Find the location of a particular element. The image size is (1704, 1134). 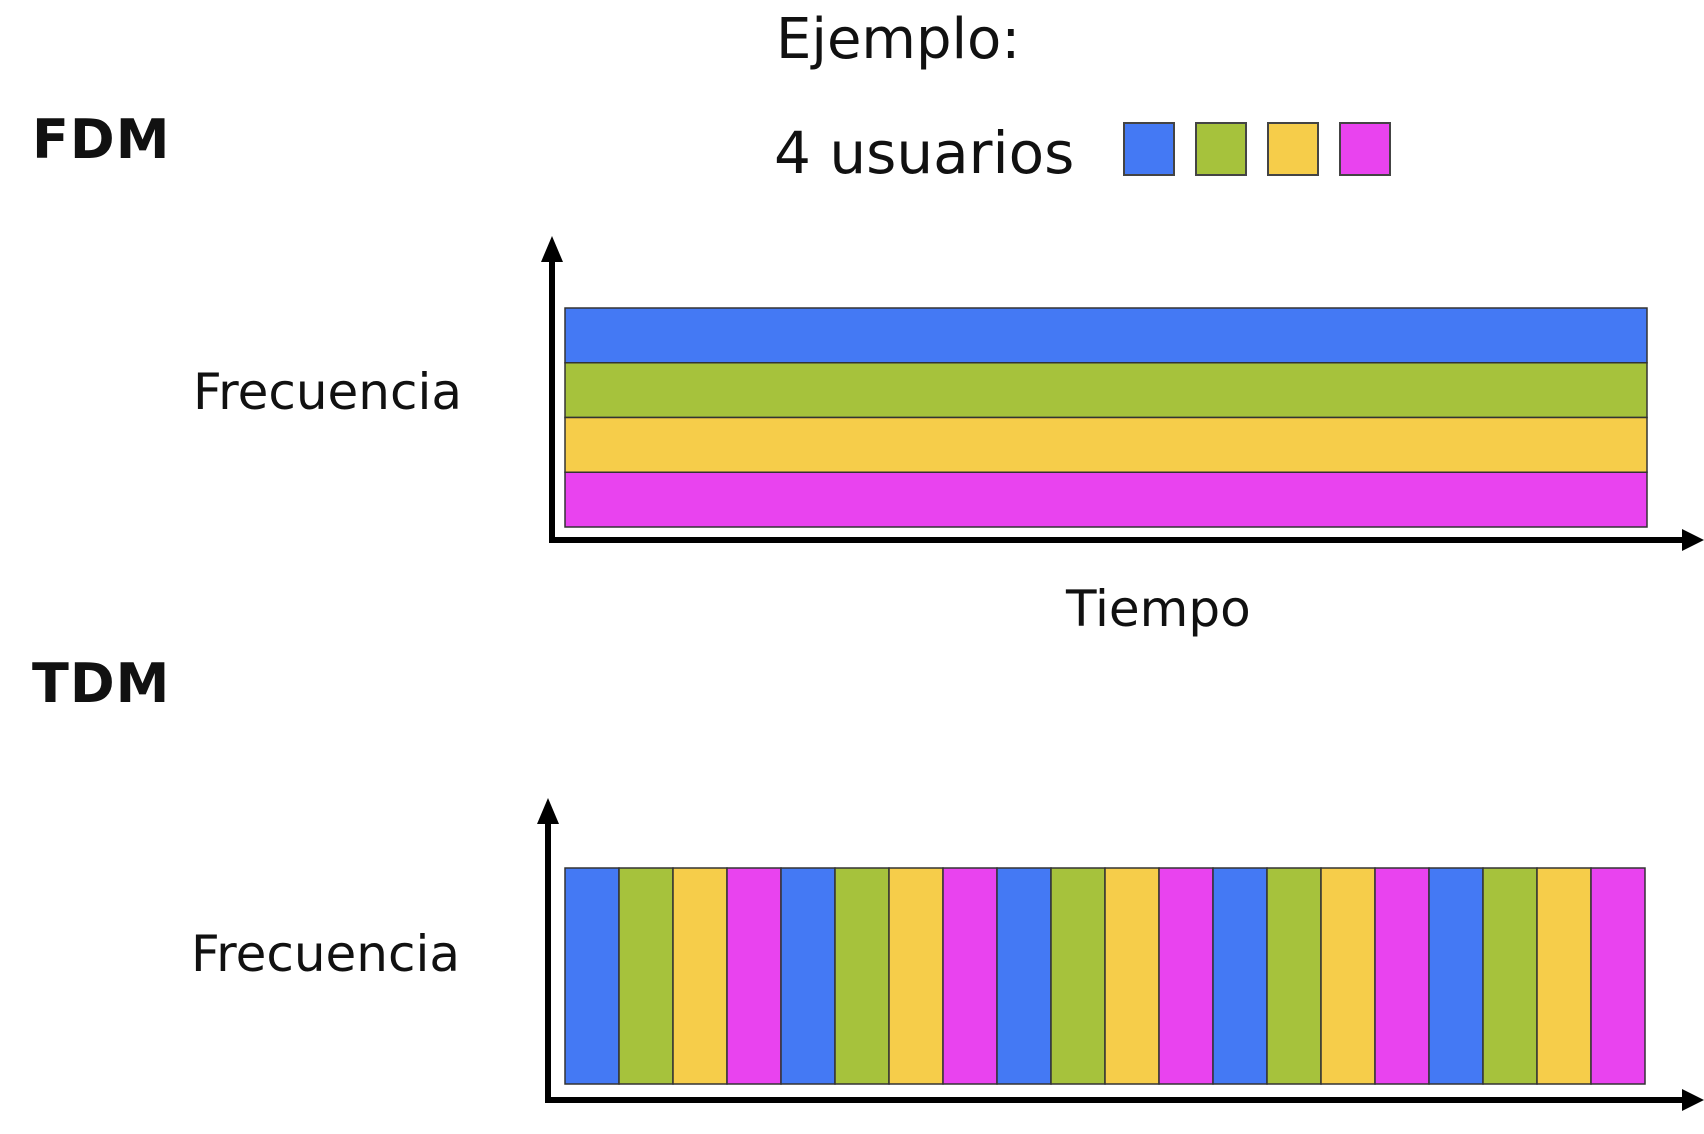

example-title: Ejemplo: is located at coordinates (898, 39).